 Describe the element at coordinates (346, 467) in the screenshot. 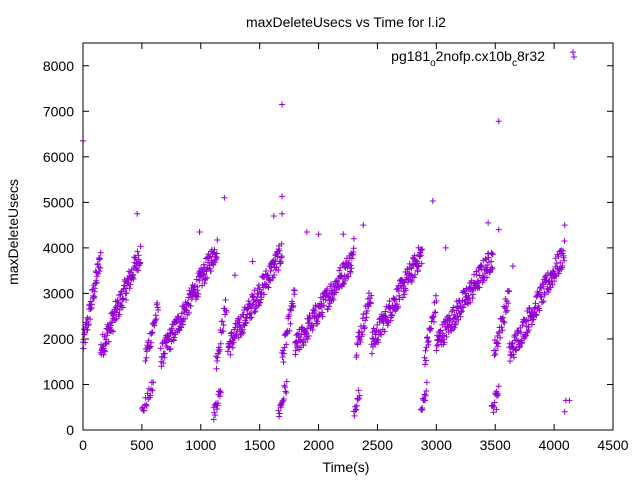

I see `x-axis-label: Time(s)` at that location.